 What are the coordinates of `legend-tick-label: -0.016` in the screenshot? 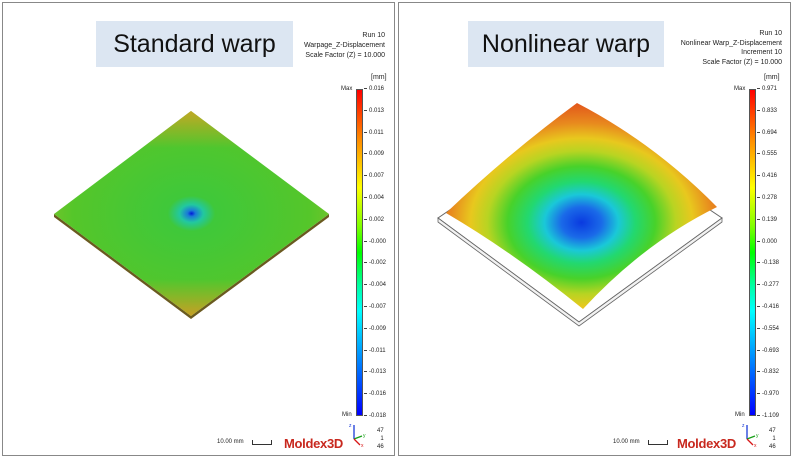 It's located at (375, 394).